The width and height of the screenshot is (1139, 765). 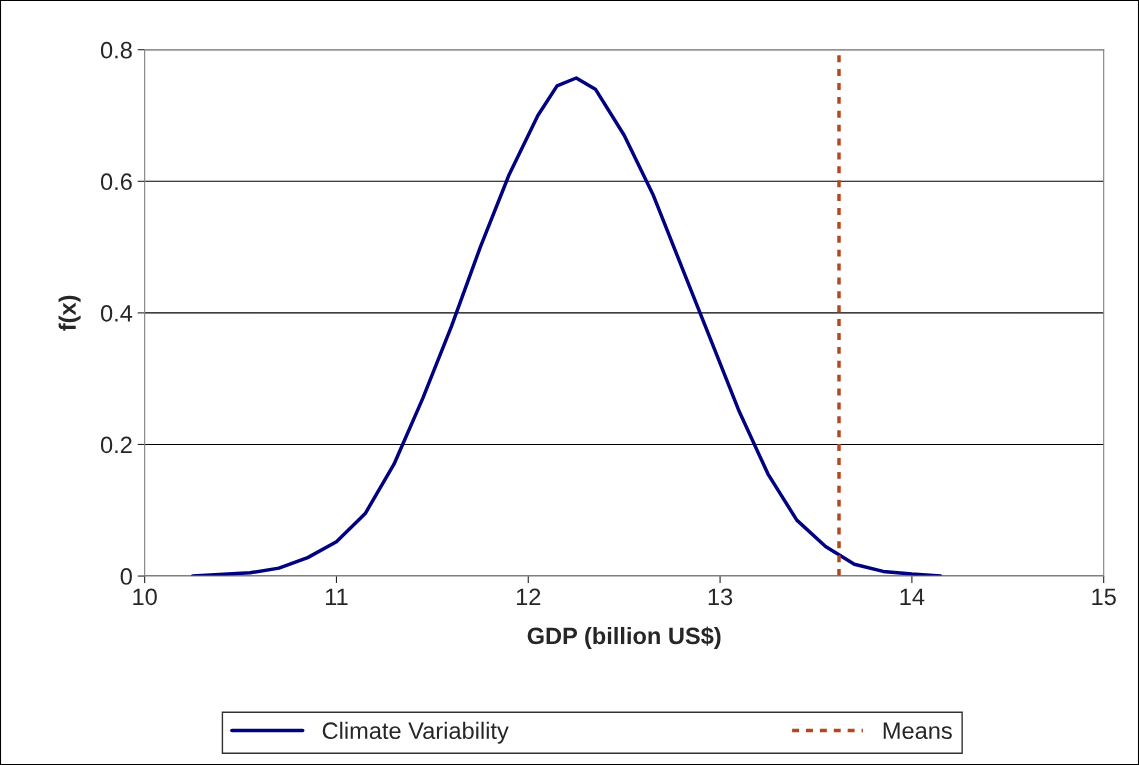 What do you see at coordinates (116, 313) in the screenshot?
I see `y-tick-label: 0.4` at bounding box center [116, 313].